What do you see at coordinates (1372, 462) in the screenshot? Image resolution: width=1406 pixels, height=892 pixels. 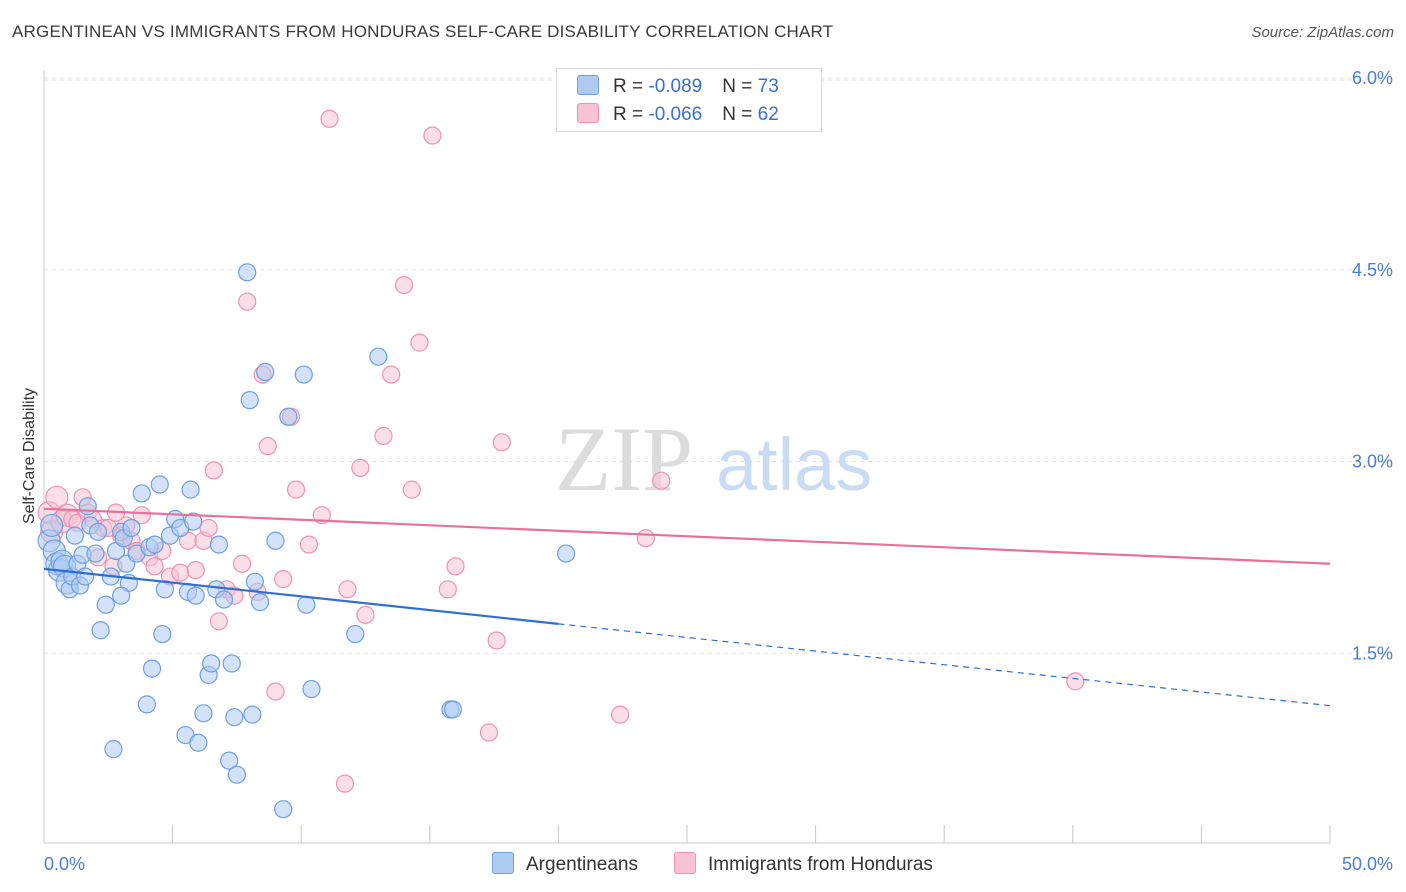 I see `y-tick-label-1: 3.0%` at bounding box center [1372, 462].